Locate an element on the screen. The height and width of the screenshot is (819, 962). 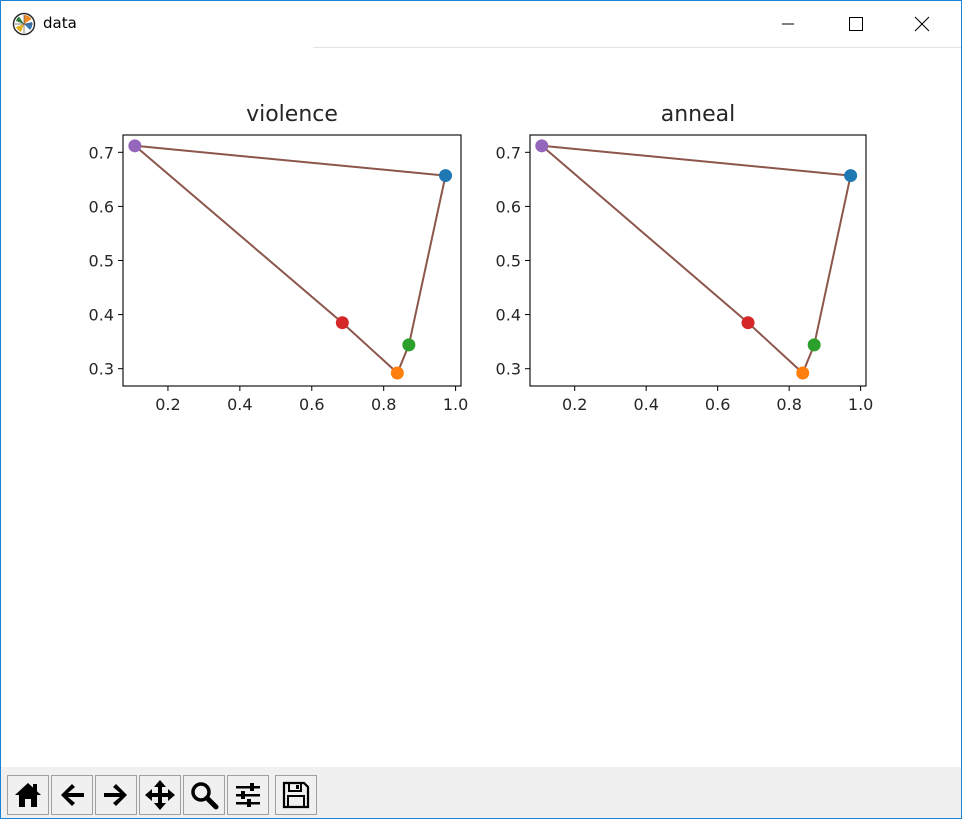
save-floppy-icon is located at coordinates (296, 795).